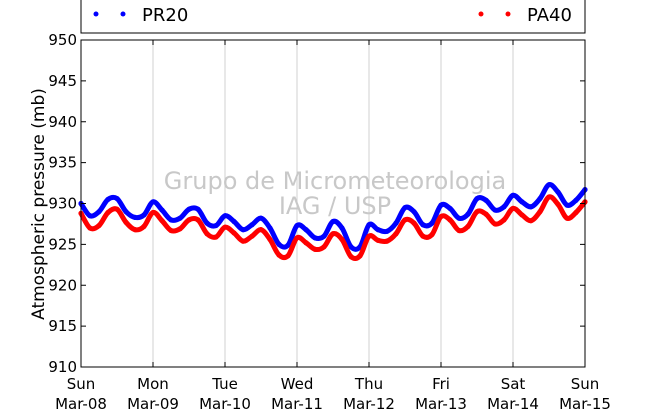  I want to click on x-tick-date-label: Mar-08, so click(81, 402).